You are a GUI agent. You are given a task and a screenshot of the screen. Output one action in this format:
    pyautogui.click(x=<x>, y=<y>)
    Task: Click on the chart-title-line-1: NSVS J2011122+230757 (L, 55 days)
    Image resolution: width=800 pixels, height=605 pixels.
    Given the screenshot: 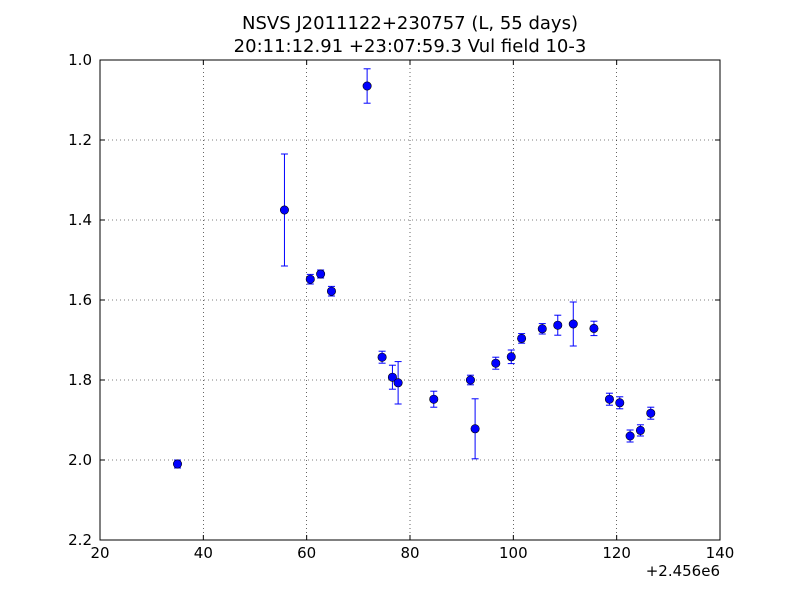 What is the action you would take?
    pyautogui.click(x=410, y=23)
    